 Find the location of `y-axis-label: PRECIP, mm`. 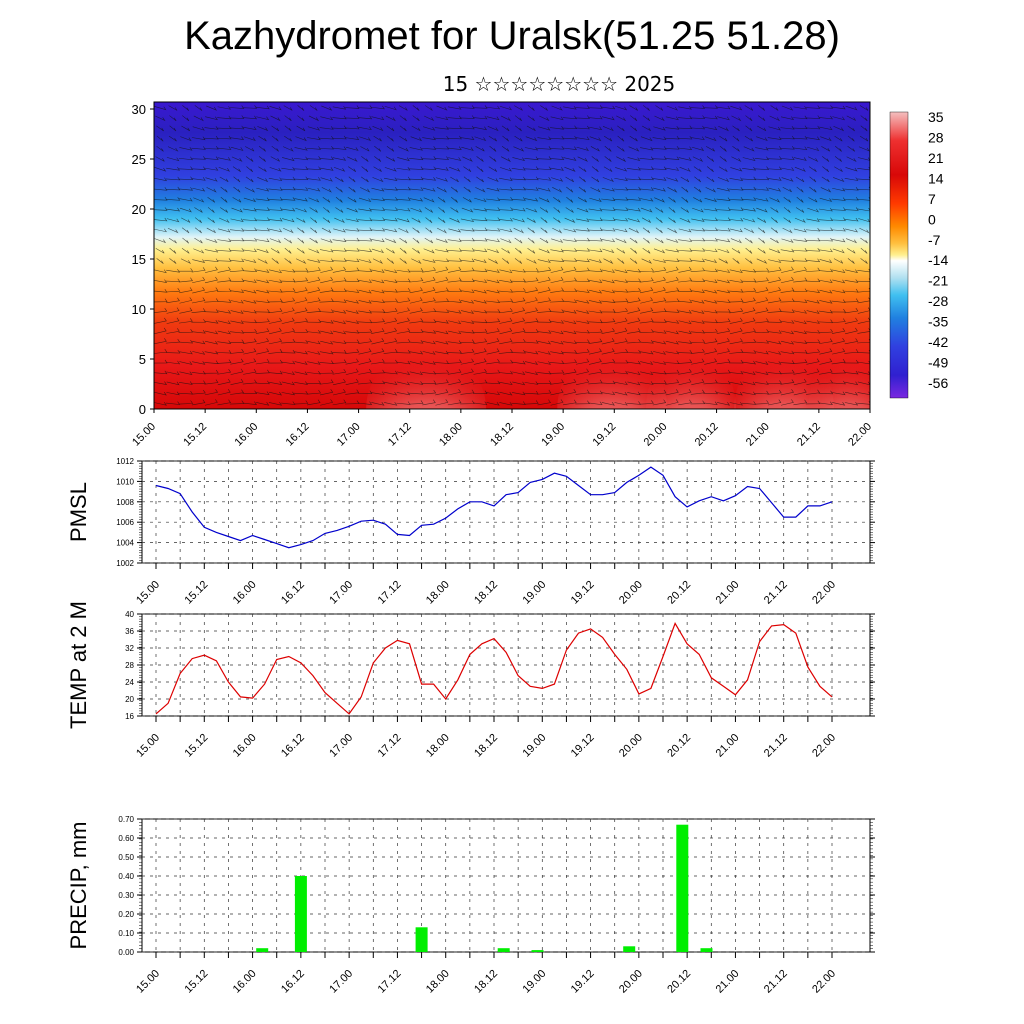

y-axis-label: PRECIP, mm is located at coordinates (78, 886).